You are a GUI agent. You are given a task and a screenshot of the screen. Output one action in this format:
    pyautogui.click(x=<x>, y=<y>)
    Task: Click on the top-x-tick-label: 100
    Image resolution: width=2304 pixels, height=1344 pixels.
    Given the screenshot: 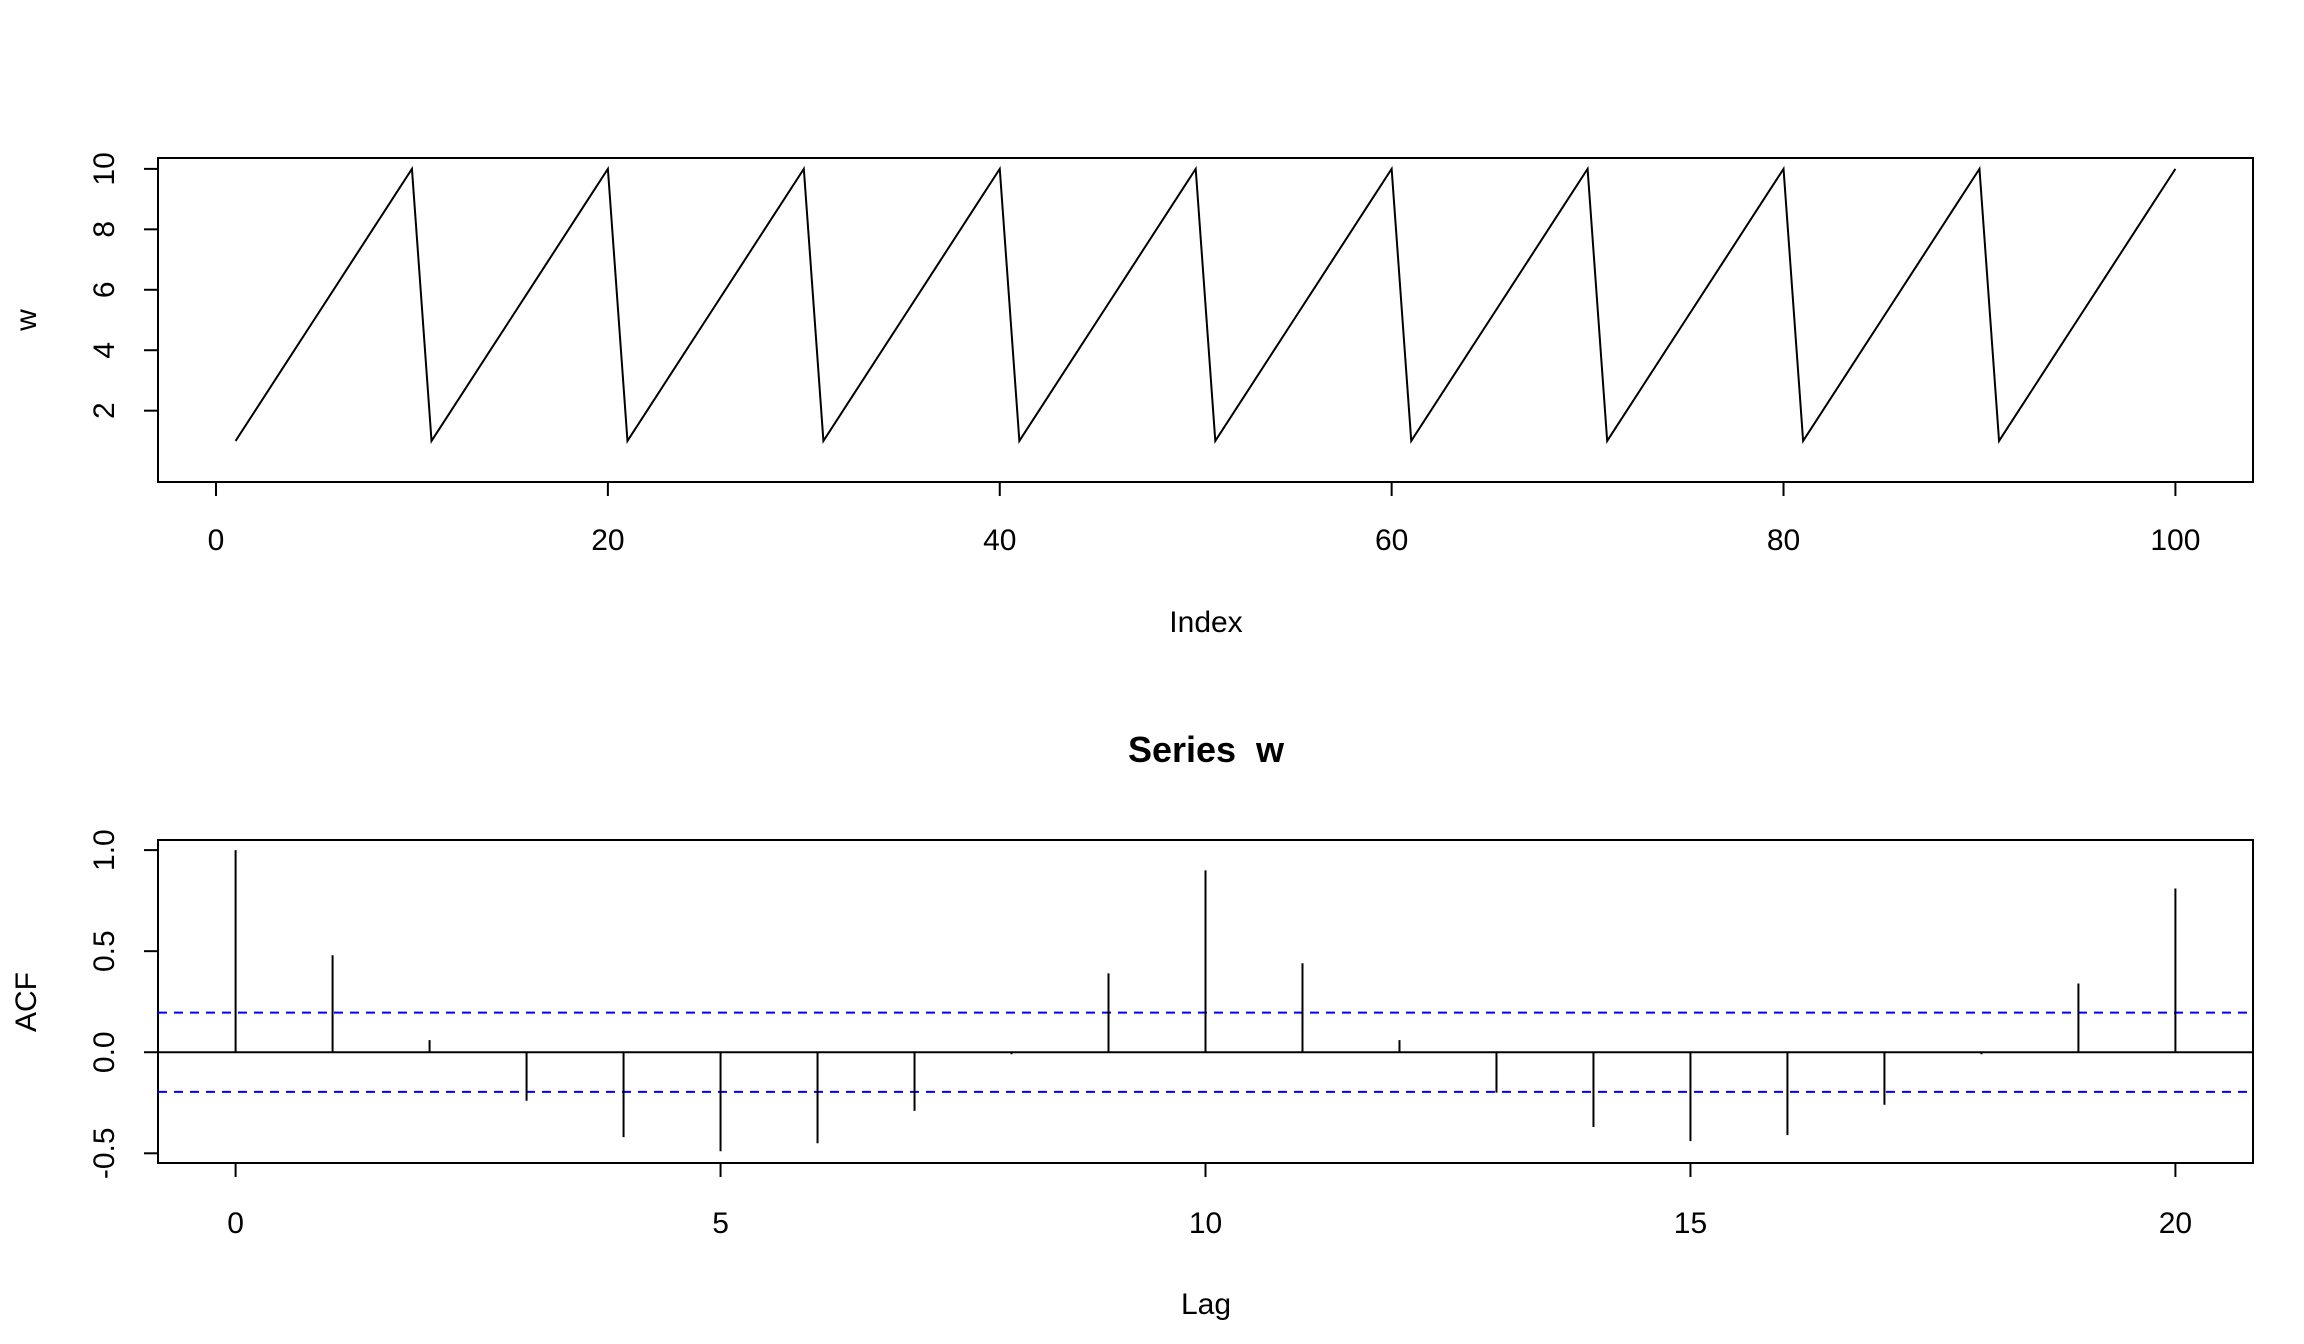 What is the action you would take?
    pyautogui.click(x=2175, y=540)
    